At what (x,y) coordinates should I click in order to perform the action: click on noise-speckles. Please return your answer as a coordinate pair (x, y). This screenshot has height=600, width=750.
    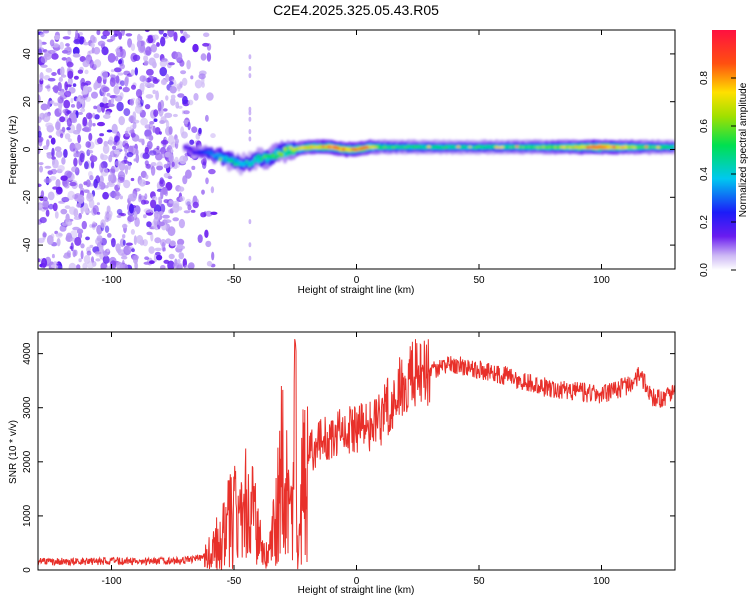
    Looking at the image, I should click on (145, 149).